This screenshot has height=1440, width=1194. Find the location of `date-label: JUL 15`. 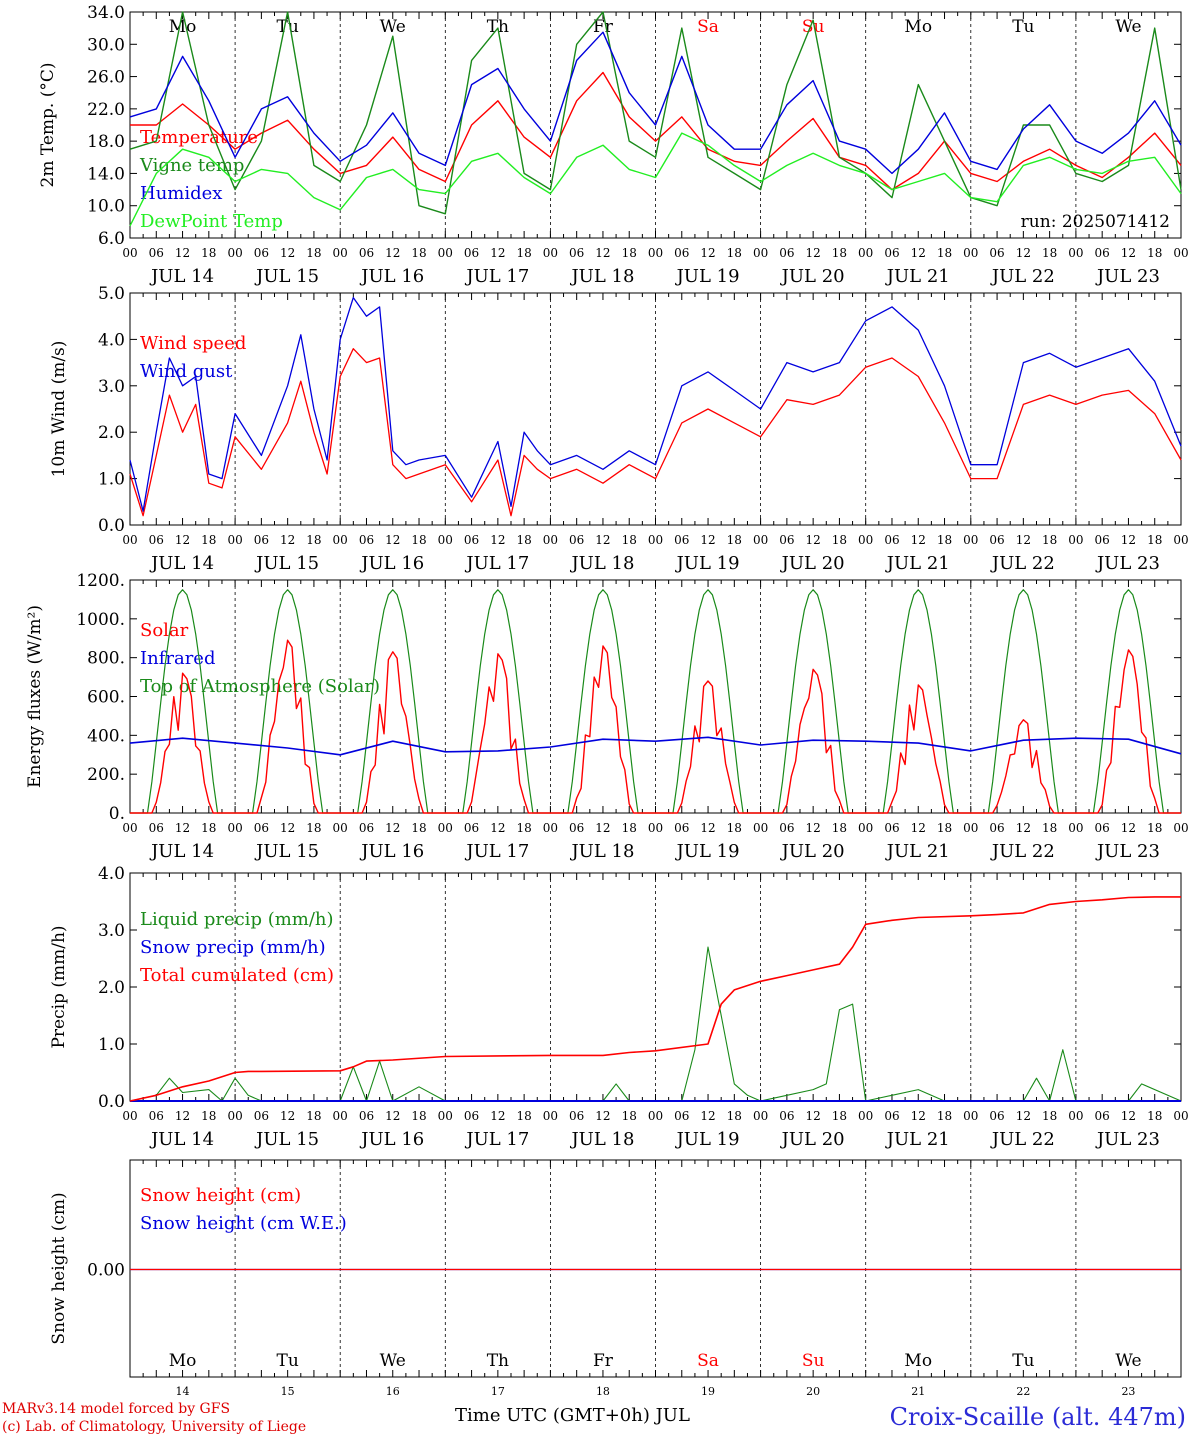

date-label: JUL 15 is located at coordinates (286, 563).